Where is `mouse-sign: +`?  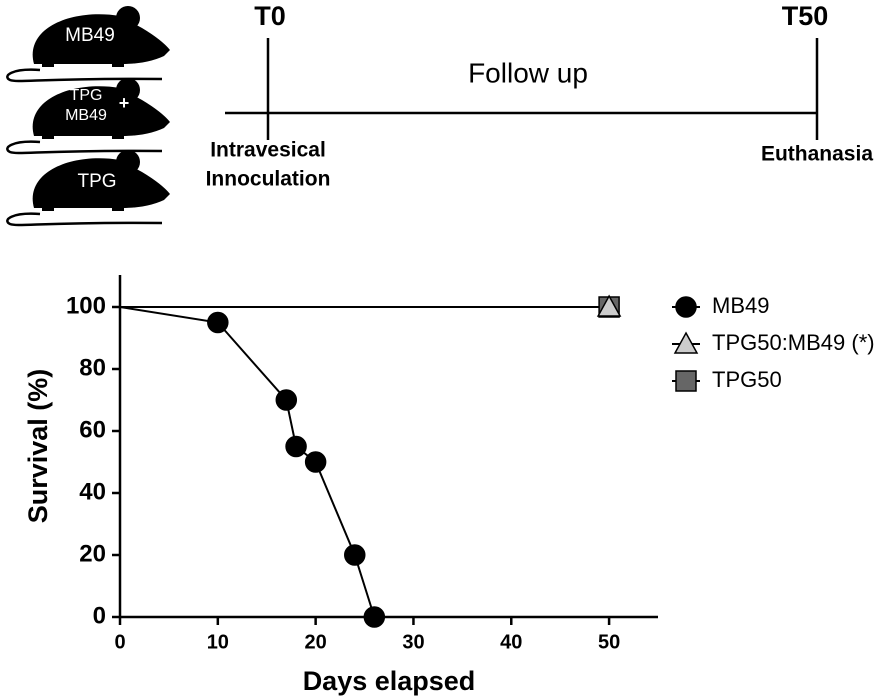 mouse-sign: + is located at coordinates (124, 103).